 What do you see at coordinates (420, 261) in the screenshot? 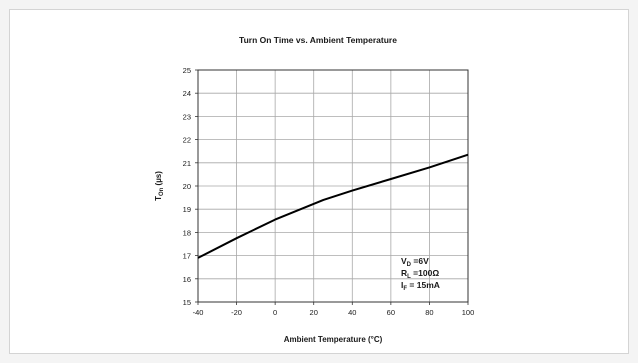
I see `condition-value: =6V` at bounding box center [420, 261].